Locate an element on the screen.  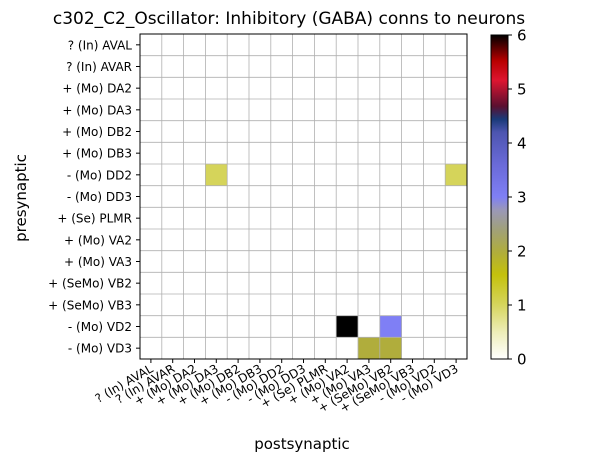
colorbar-tick-label: 3 is located at coordinates (522, 198).